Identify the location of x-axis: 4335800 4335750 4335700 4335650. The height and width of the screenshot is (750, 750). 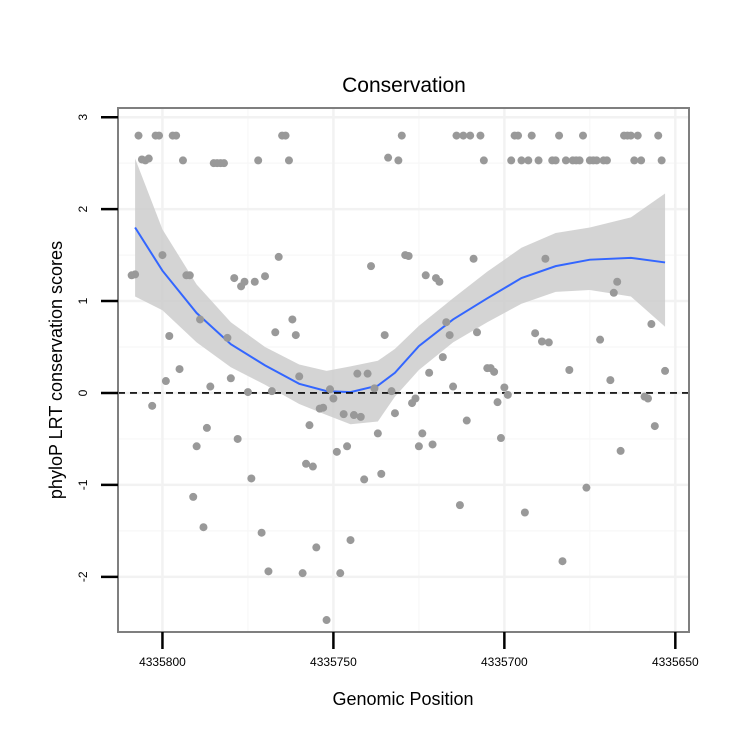
(419, 650).